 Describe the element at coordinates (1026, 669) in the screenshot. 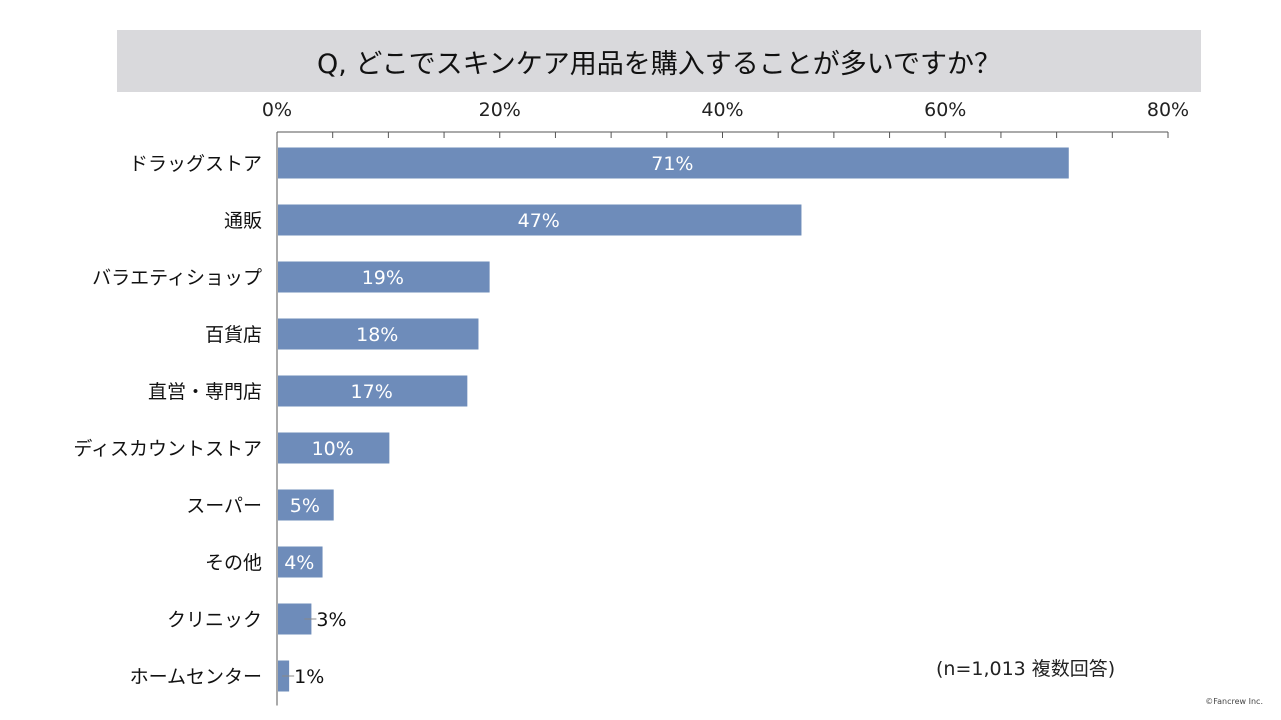

I see `sample-note: (n=1,013 複数回答)` at that location.